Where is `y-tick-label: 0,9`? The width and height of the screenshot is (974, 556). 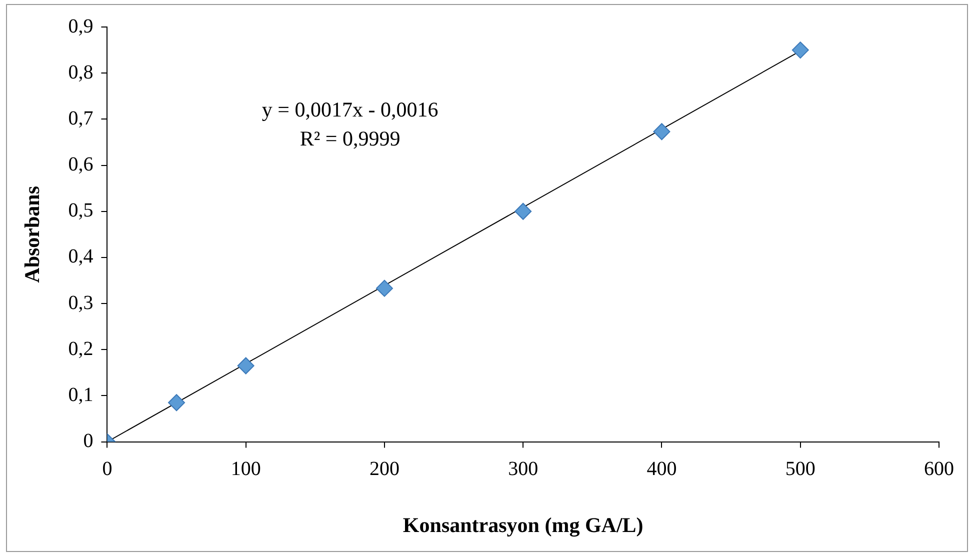 y-tick-label: 0,9 is located at coordinates (81, 26).